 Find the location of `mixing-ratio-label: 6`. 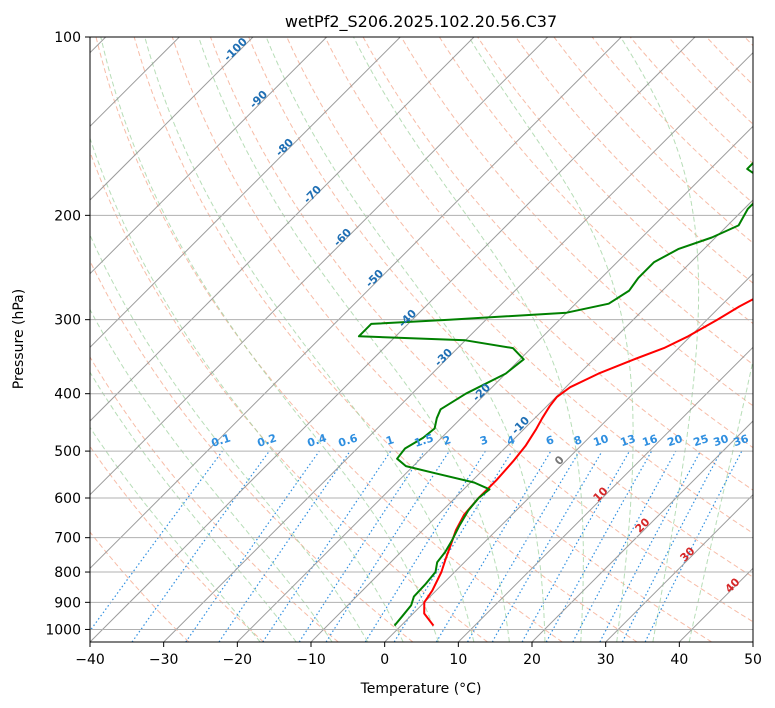

mixing-ratio-label: 6 is located at coordinates (550, 440).